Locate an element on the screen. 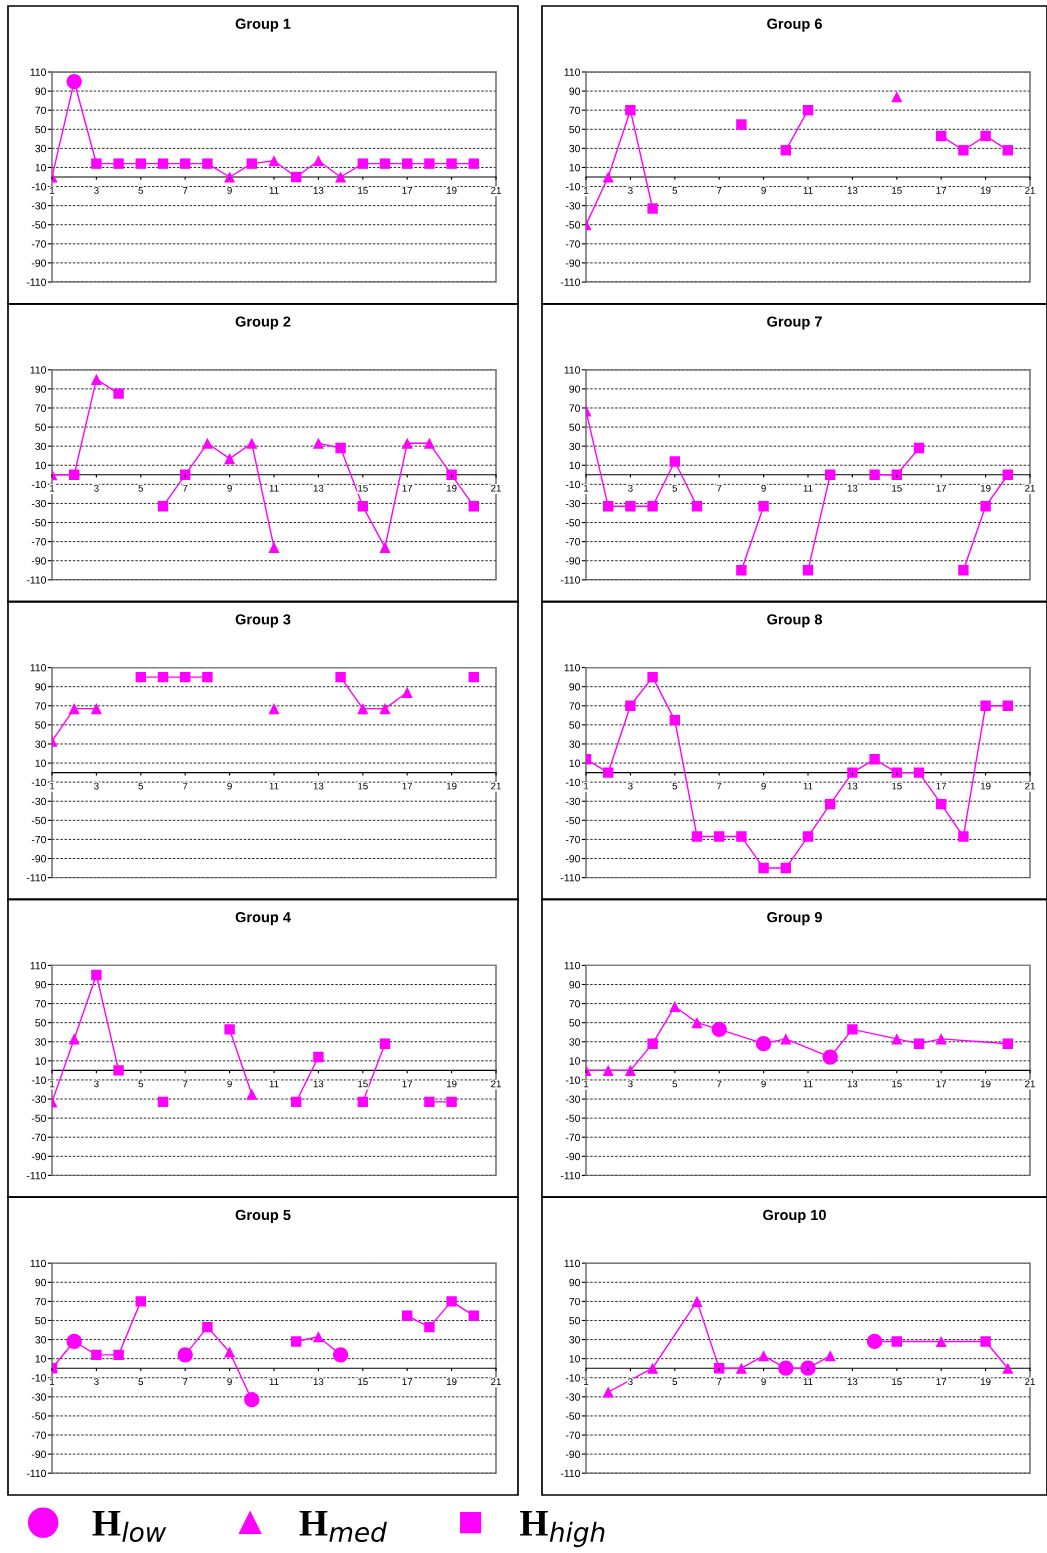  x-tick-label: 3 is located at coordinates (630, 190).